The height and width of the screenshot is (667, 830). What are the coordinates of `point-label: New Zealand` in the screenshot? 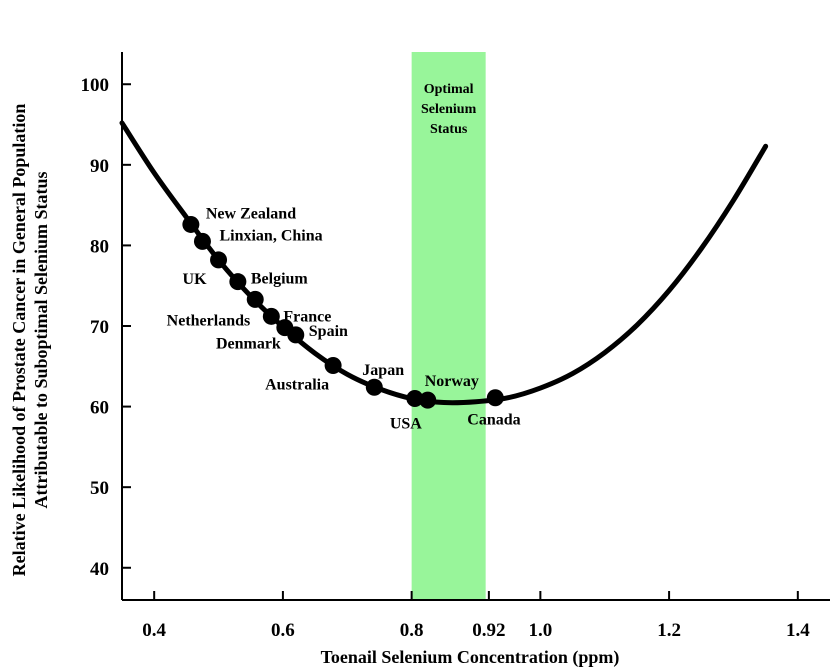 It's located at (251, 213).